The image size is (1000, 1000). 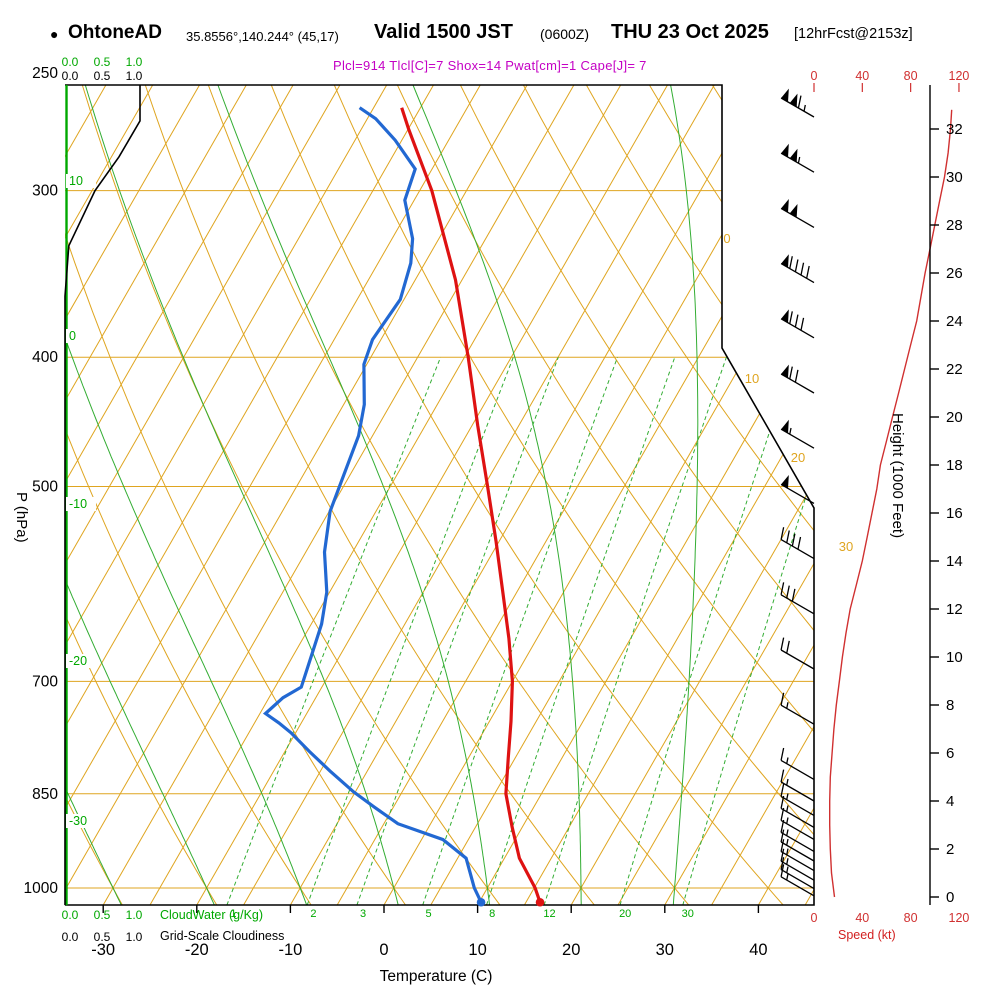 I want to click on adiabat-left-label: -10, so click(x=78, y=504).